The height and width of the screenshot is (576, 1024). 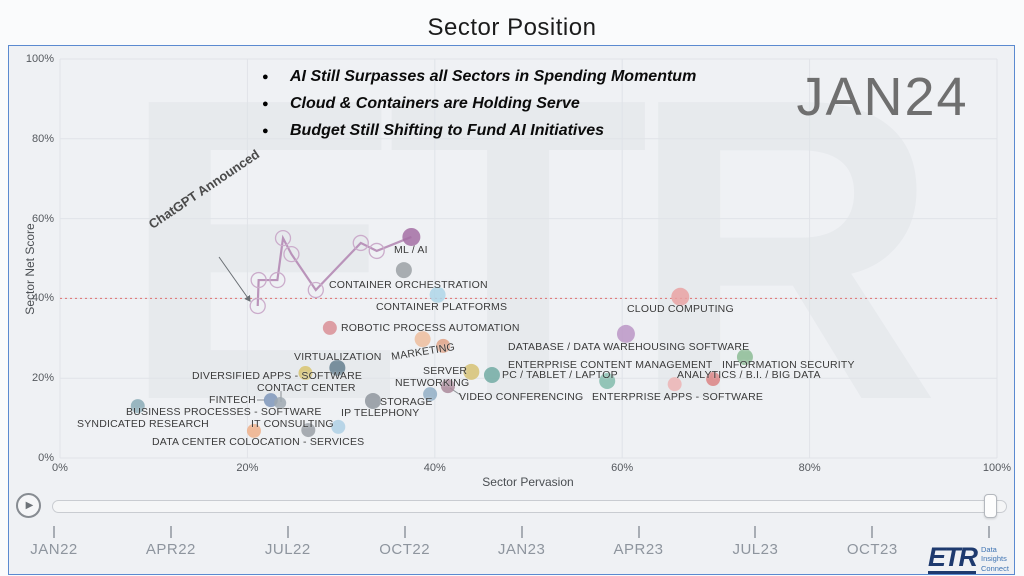 I want to click on timeline-slider-track, so click(x=529, y=506).